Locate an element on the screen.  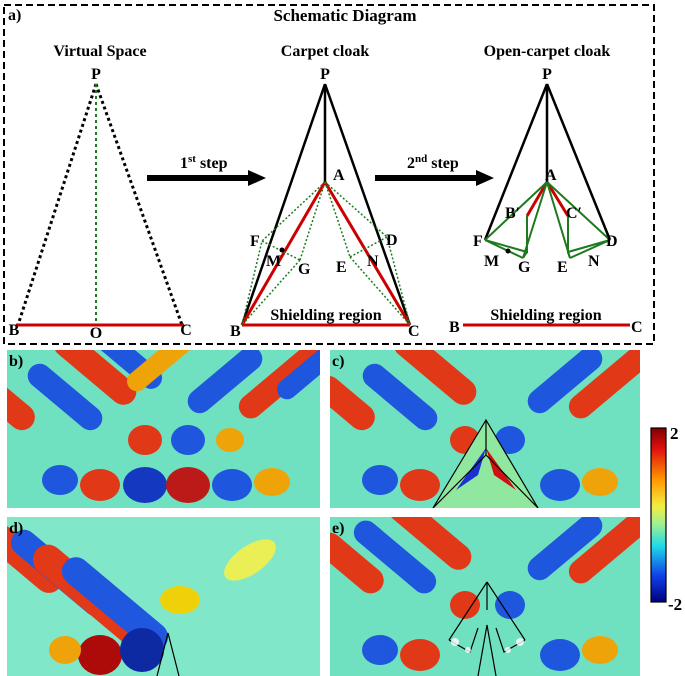
carpet-point-f: F is located at coordinates (255, 241).